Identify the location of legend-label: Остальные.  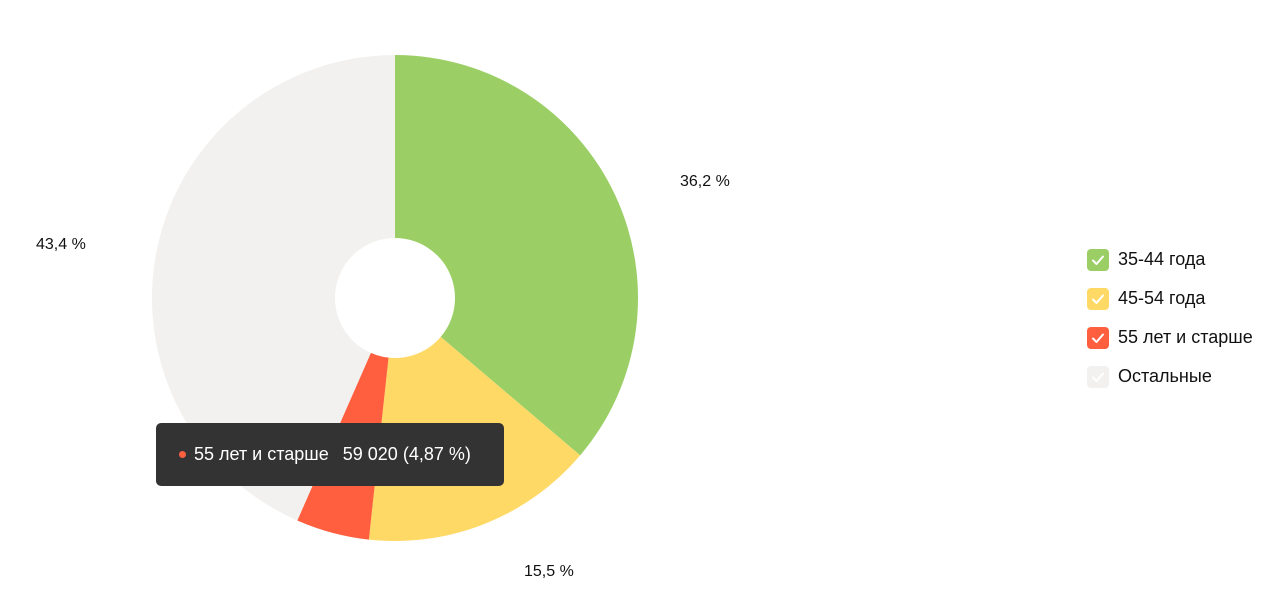
(1165, 376).